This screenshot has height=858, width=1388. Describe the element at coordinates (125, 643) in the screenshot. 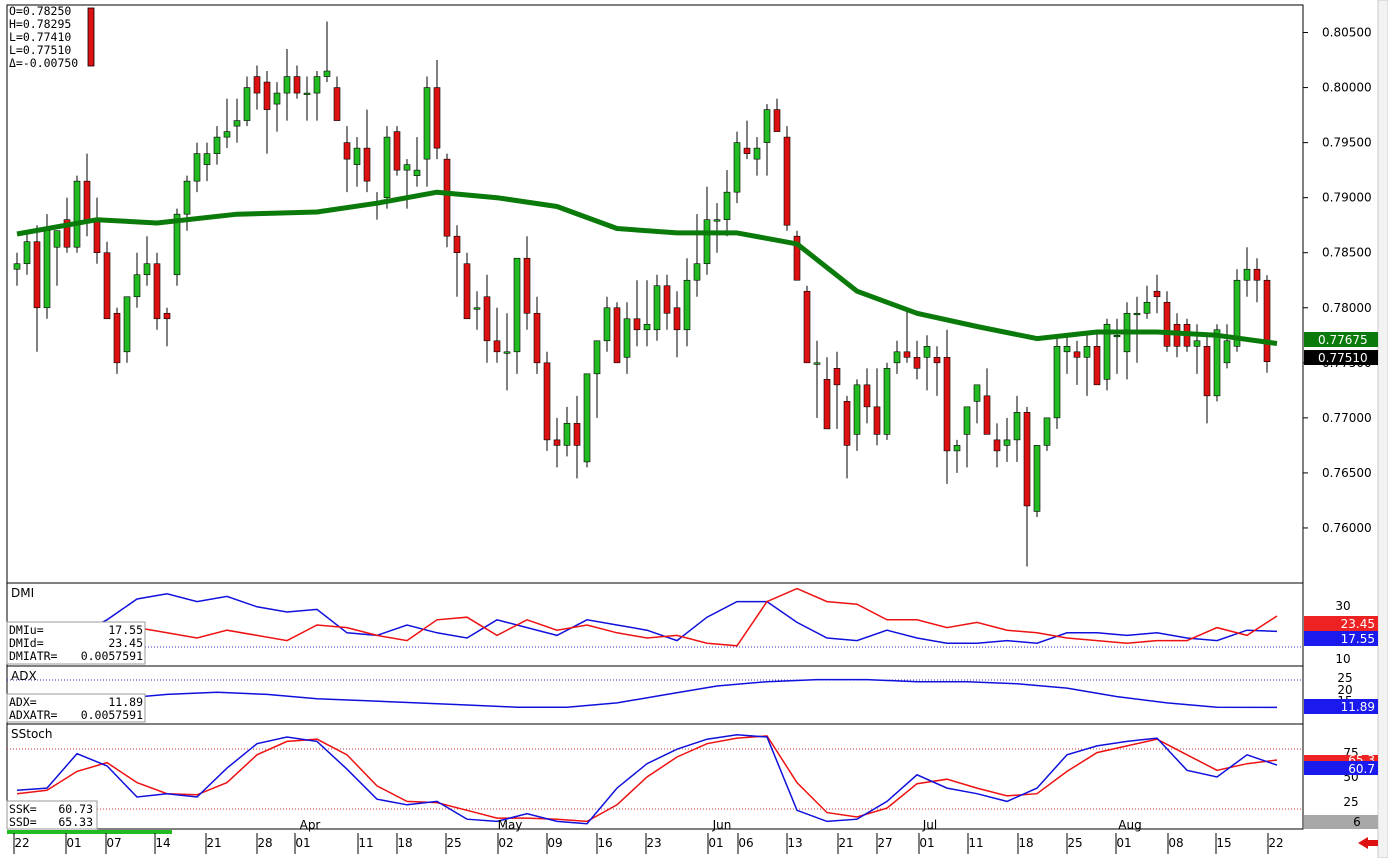

I see `dmi-readout-value-2: 23.45` at that location.